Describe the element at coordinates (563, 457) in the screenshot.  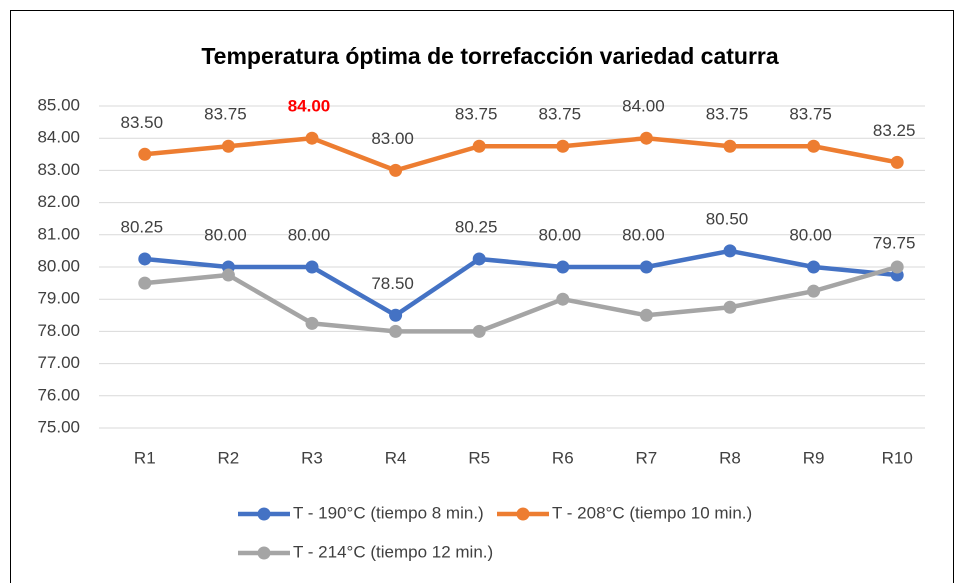
I see `x-tick-label: R6` at that location.